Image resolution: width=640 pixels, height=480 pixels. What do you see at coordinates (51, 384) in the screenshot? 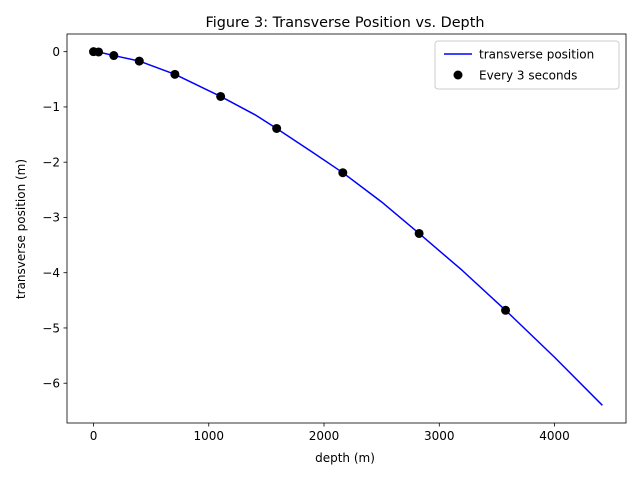
I see `y-tick-label: −6` at bounding box center [51, 384].